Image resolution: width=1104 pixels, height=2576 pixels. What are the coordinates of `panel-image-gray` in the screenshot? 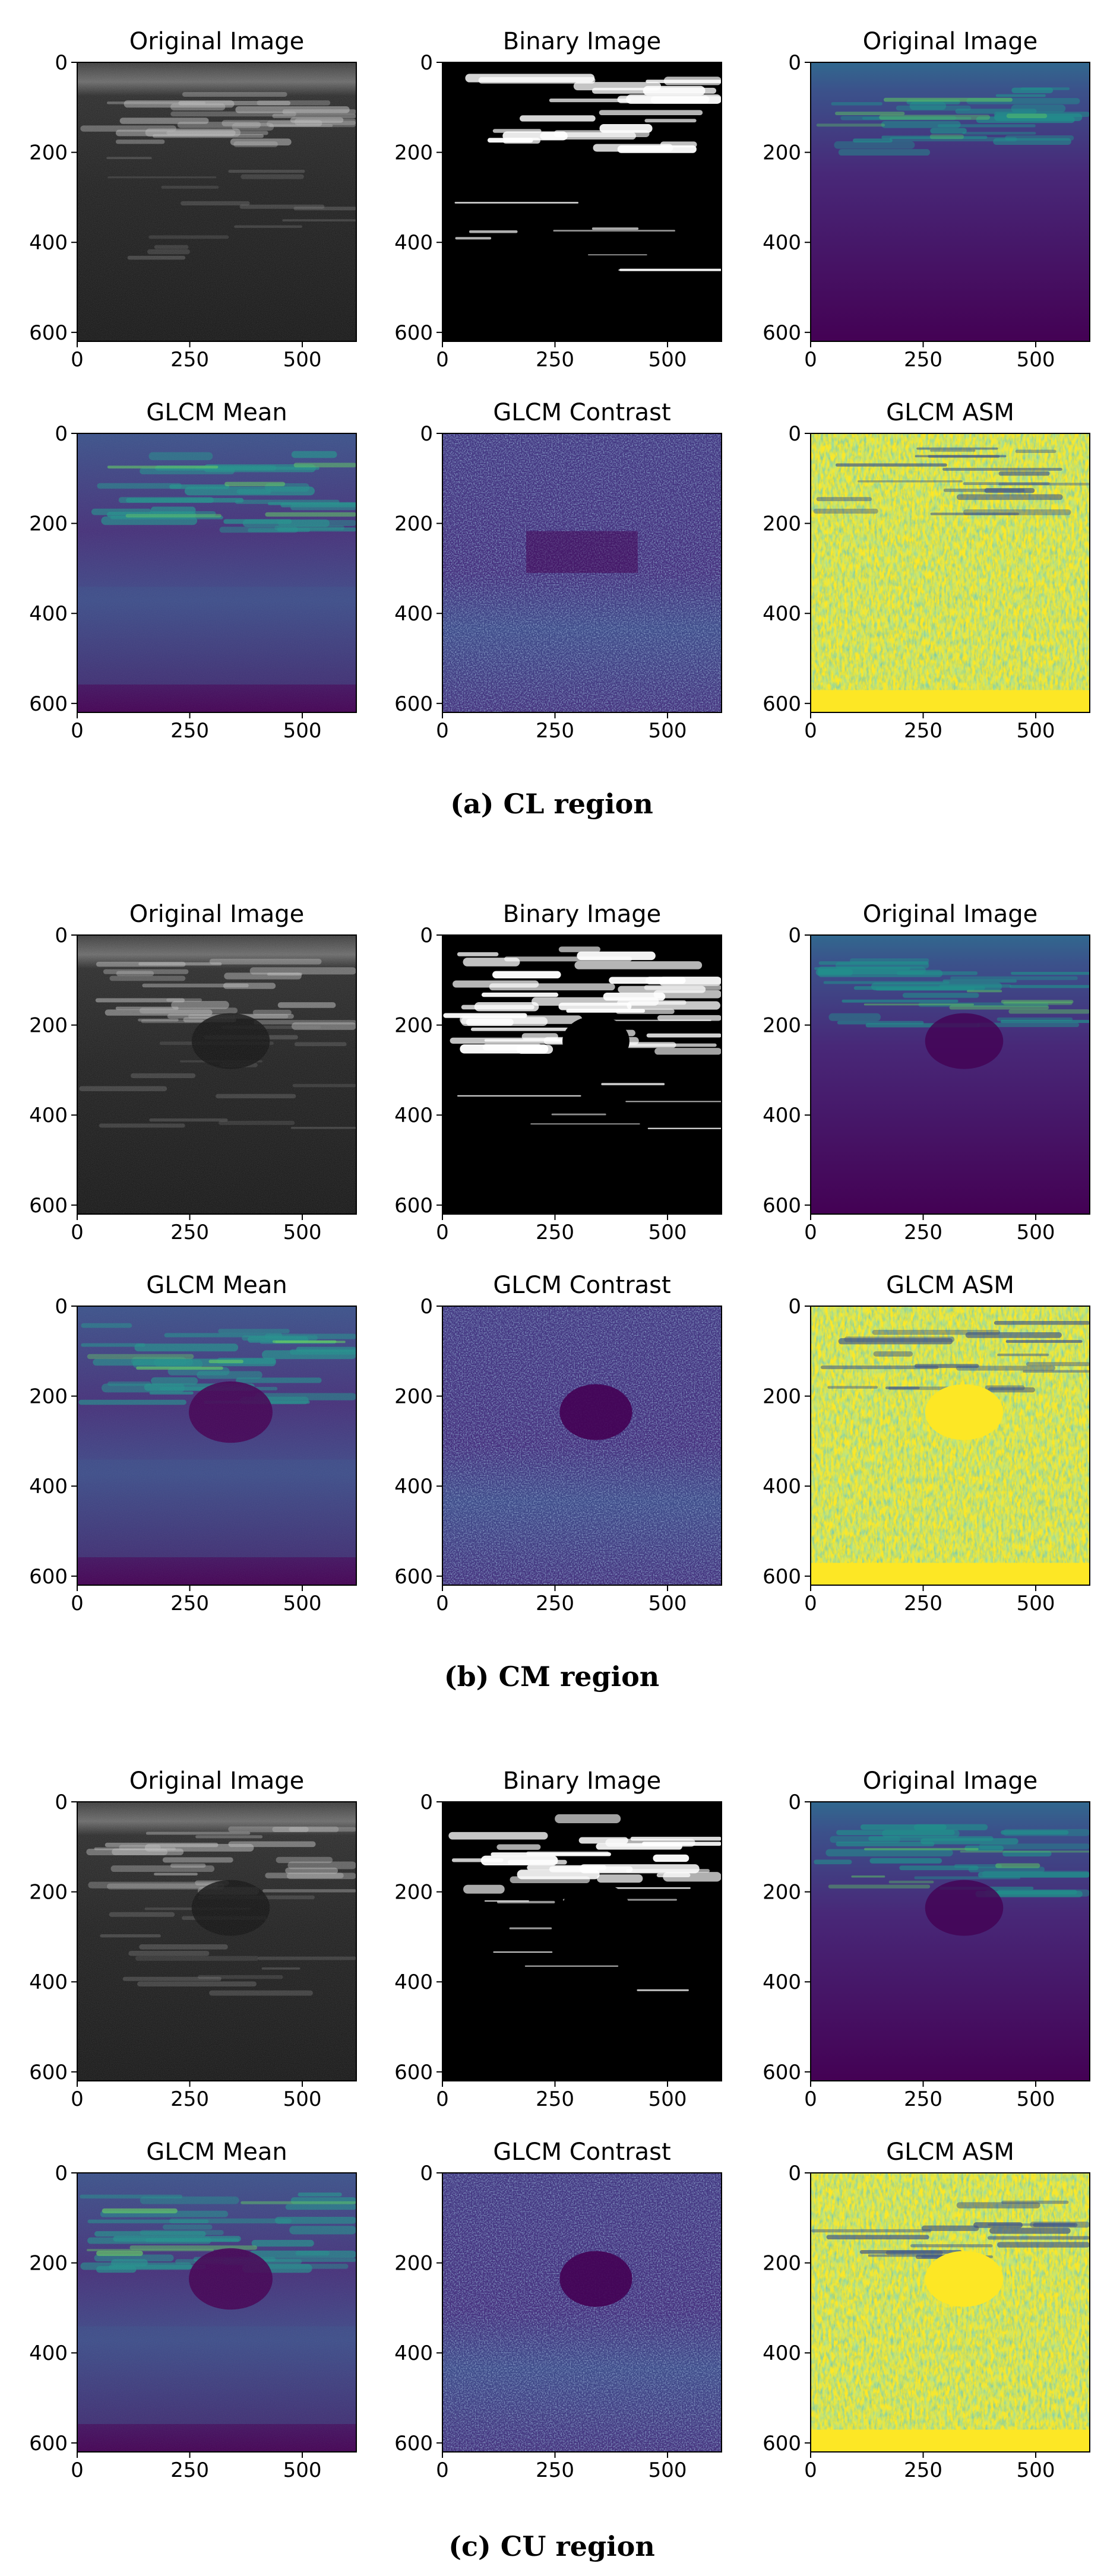 It's located at (217, 202).